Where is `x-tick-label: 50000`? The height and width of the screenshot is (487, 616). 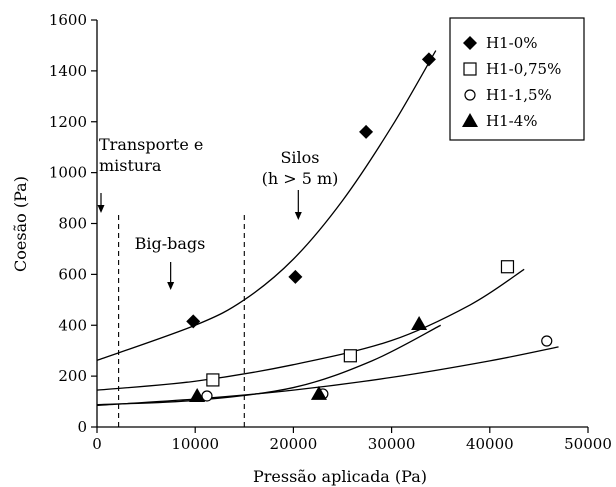
x-tick-label: 50000 is located at coordinates (588, 444).